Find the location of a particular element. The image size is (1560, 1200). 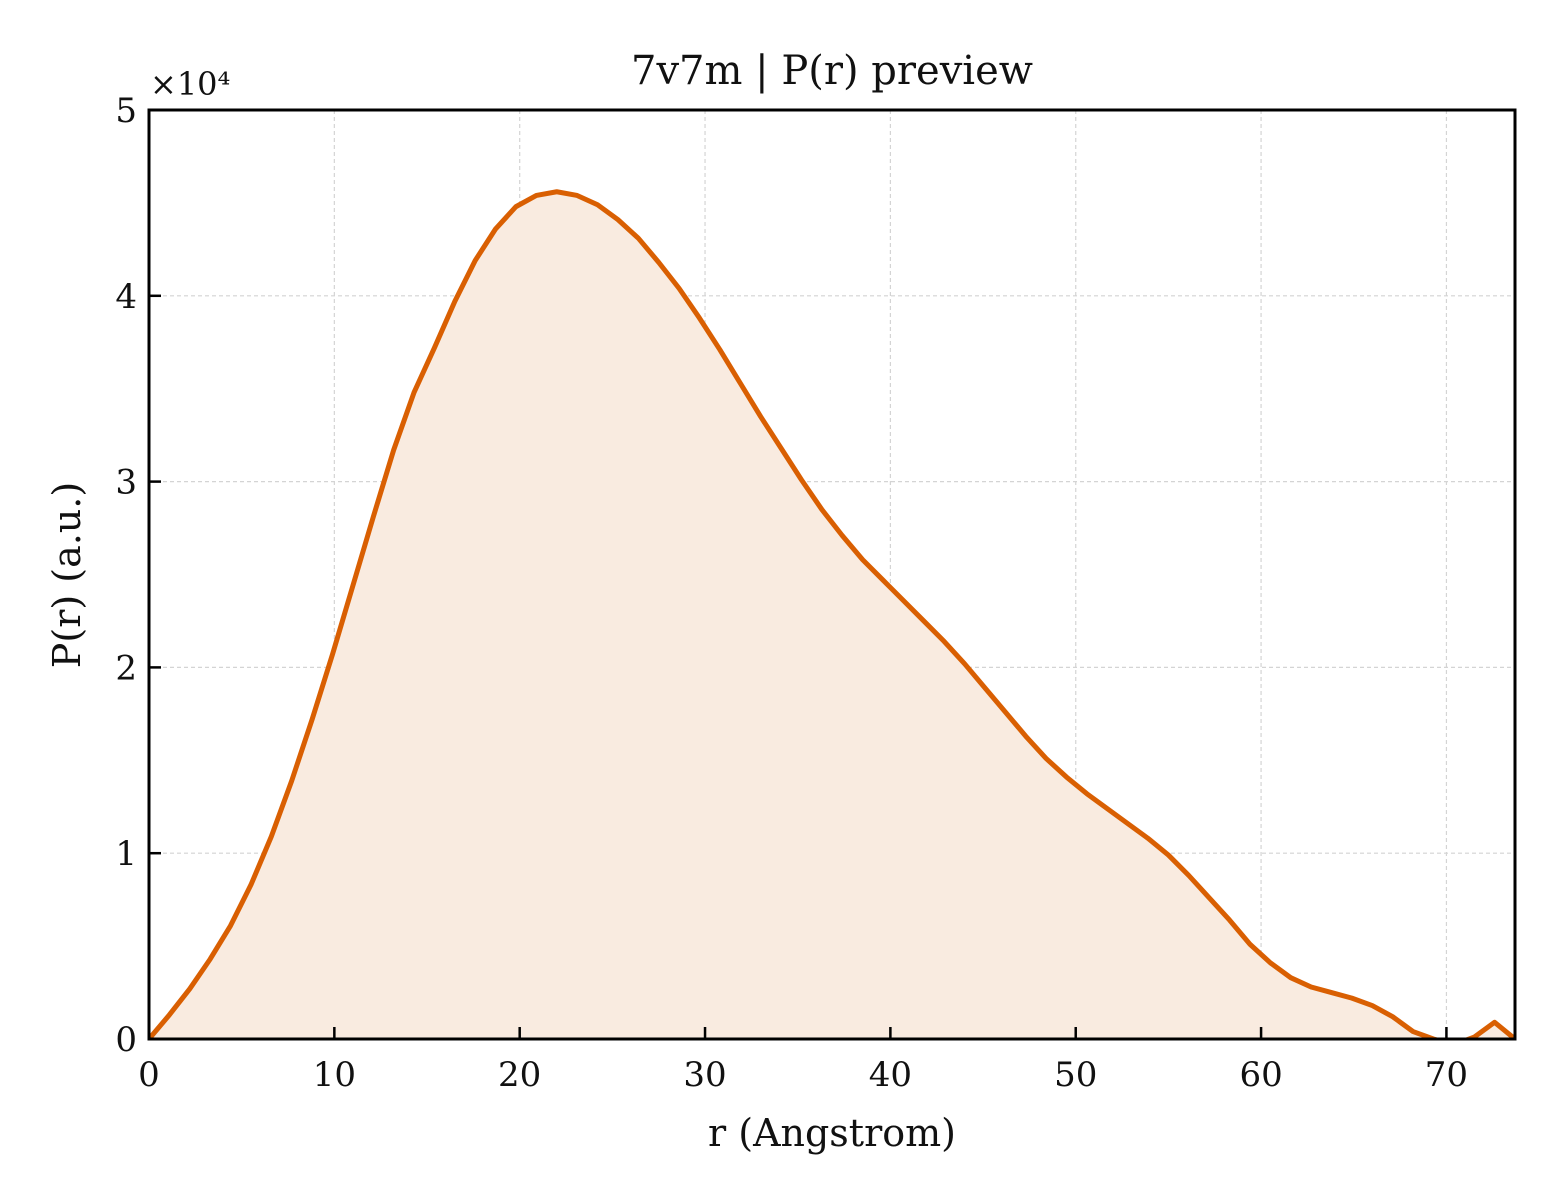

y-tick-label: 0 is located at coordinates (126, 1040).